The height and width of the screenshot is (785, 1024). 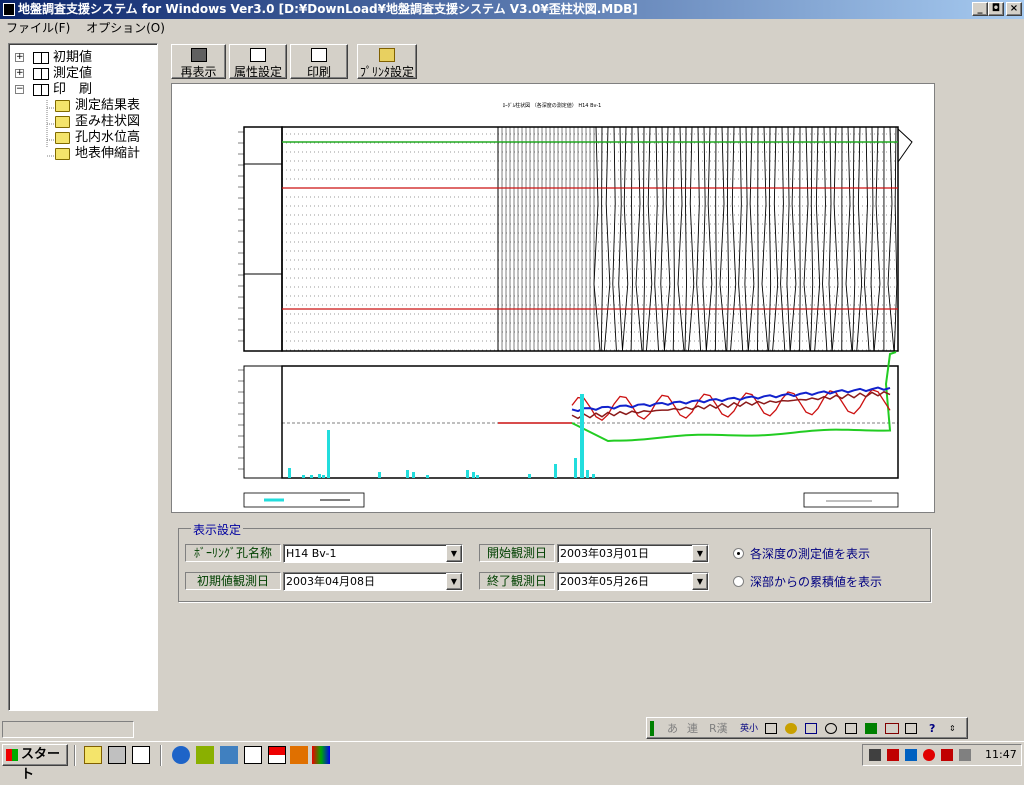 I want to click on radio-cumulative-label: 深部からの累積値を表示, so click(x=816, y=582).